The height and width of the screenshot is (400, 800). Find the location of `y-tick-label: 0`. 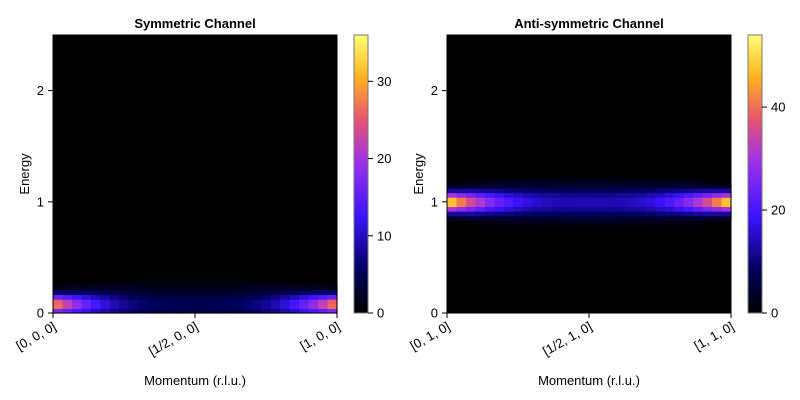

y-tick-label: 0 is located at coordinates (434, 313).